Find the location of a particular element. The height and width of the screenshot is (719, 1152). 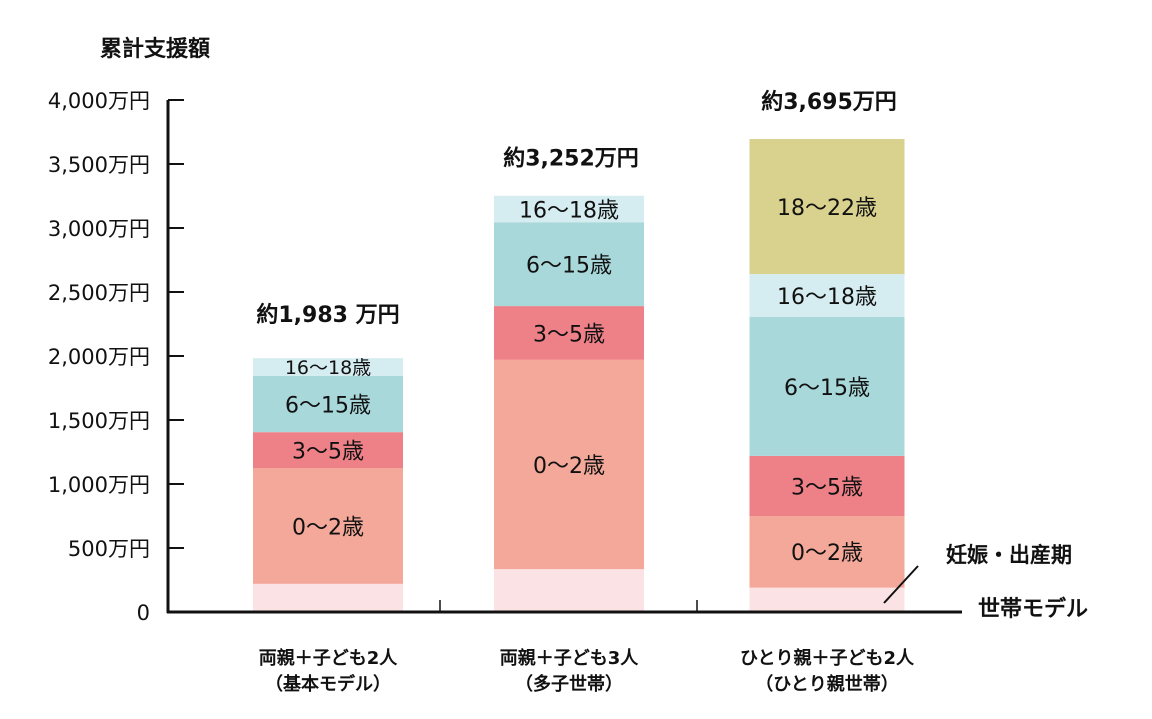

y-axis-title: 累計支援額 is located at coordinates (155, 49).